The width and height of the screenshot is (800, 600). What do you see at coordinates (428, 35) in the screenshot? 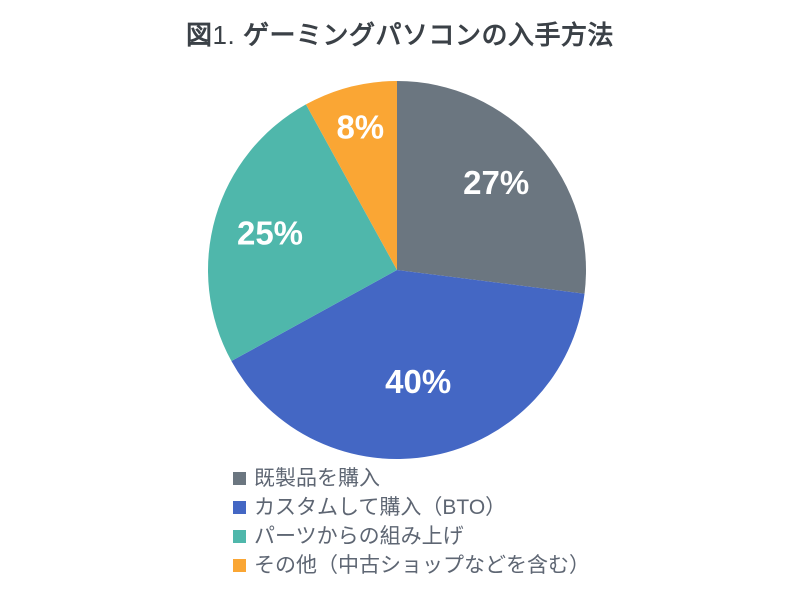
I see `title-main: ゲーミングパソコンの入手方法` at bounding box center [428, 35].